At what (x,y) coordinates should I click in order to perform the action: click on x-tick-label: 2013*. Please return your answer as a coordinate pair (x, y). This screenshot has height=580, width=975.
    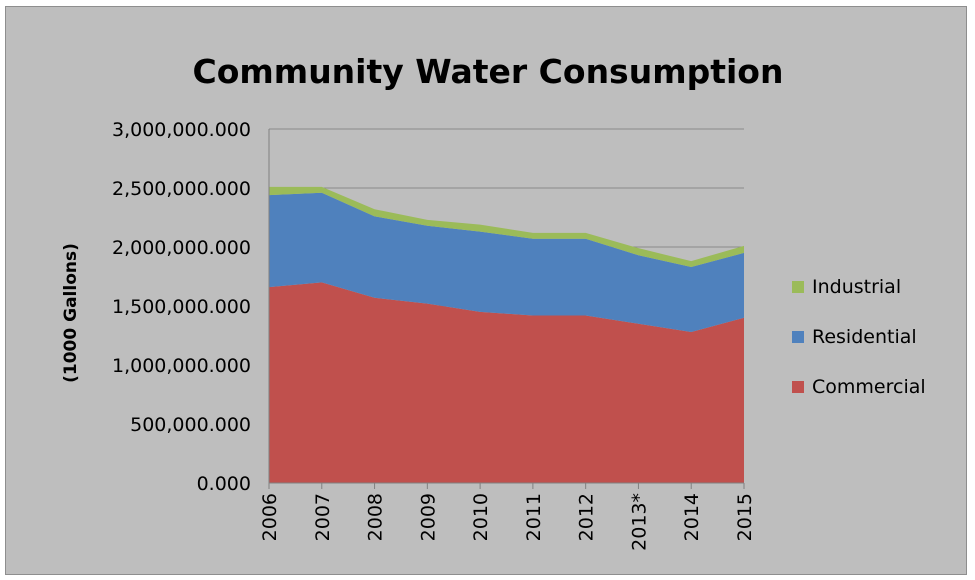
    Looking at the image, I should click on (639, 522).